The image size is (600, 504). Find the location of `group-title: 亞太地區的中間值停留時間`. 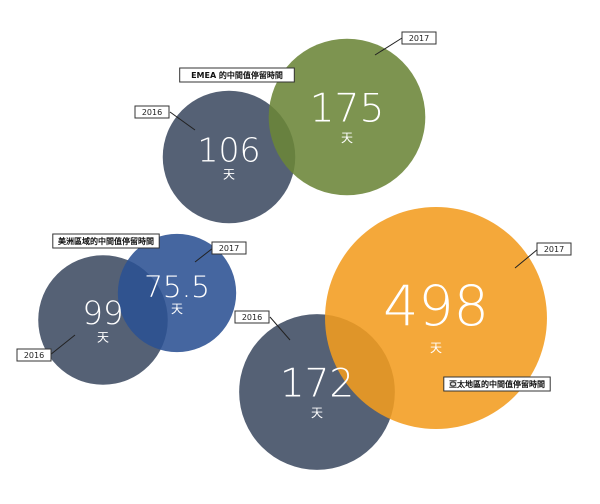

group-title: 亞太地區的中間值停留時間 is located at coordinates (497, 384).